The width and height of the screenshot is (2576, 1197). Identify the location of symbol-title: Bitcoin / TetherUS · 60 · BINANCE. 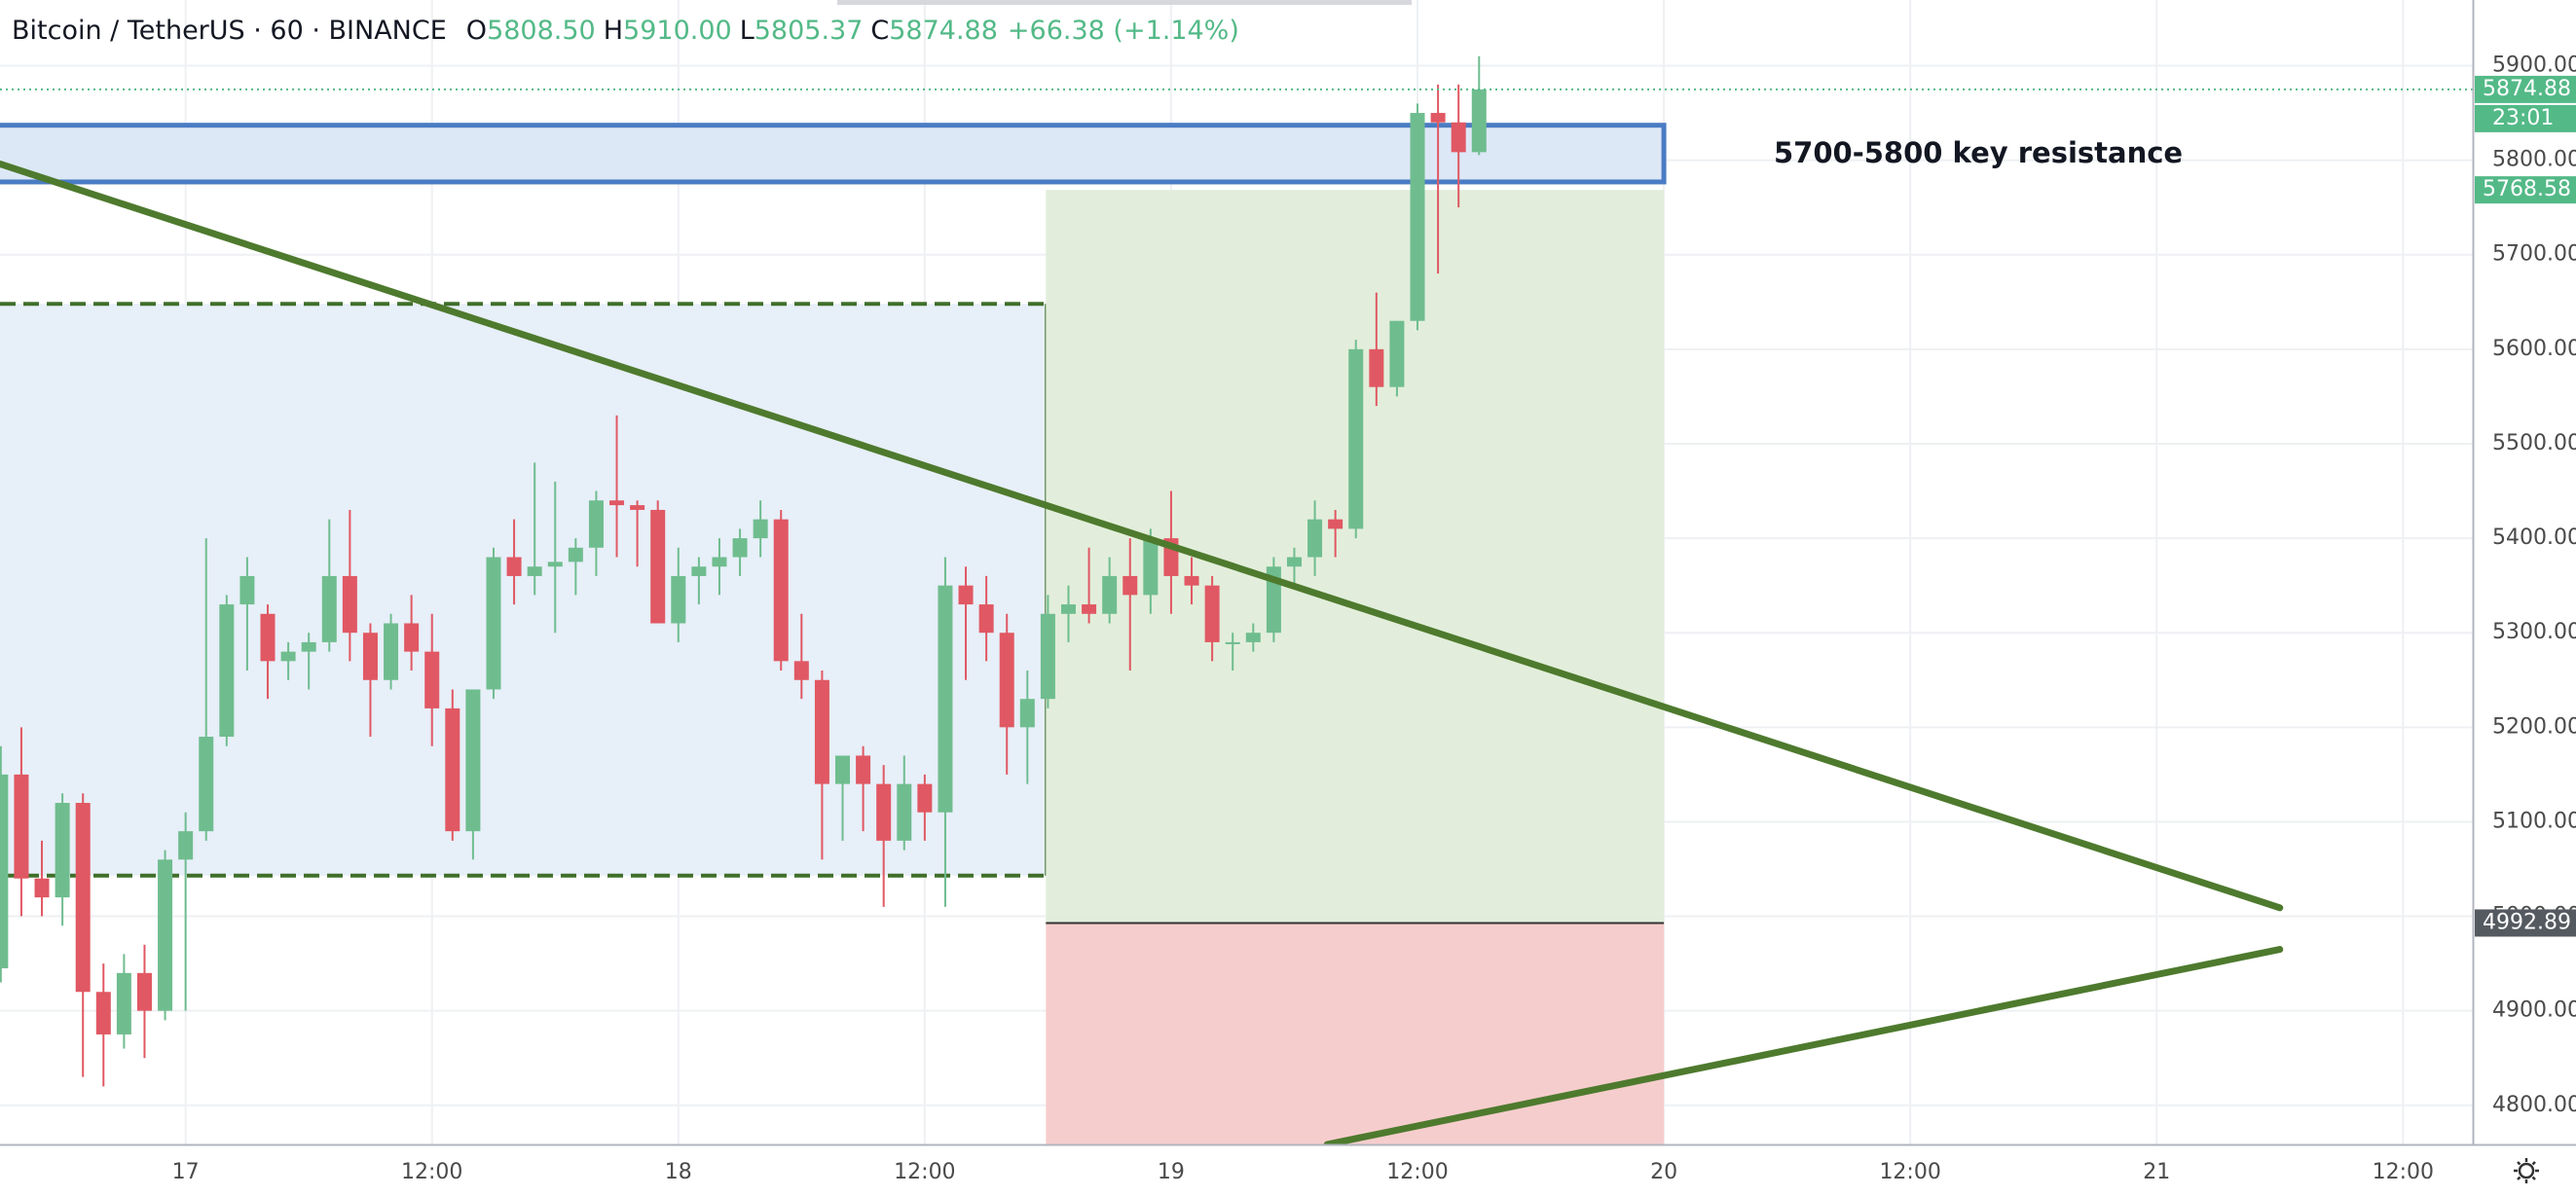
(229, 31).